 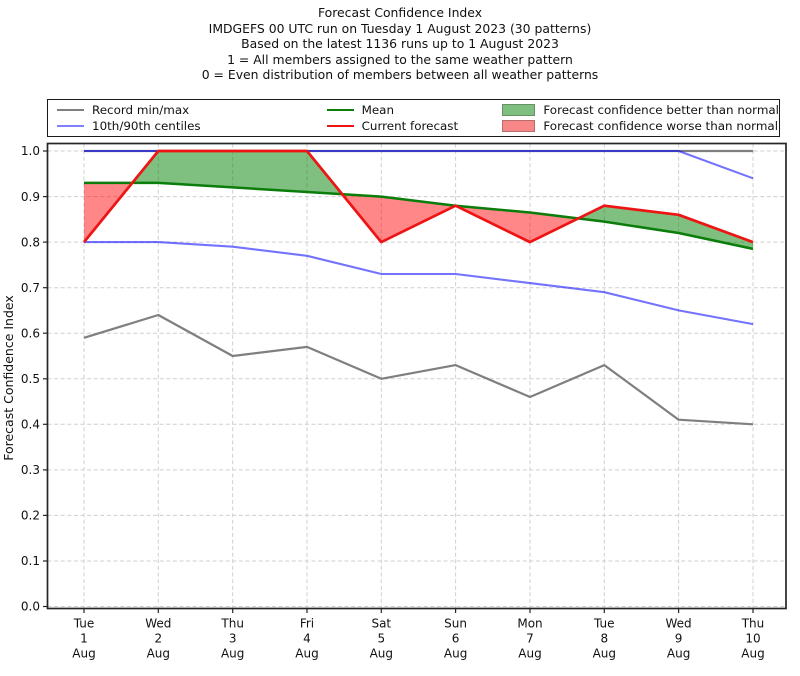 I want to click on confidence-bands, so click(x=418, y=200).